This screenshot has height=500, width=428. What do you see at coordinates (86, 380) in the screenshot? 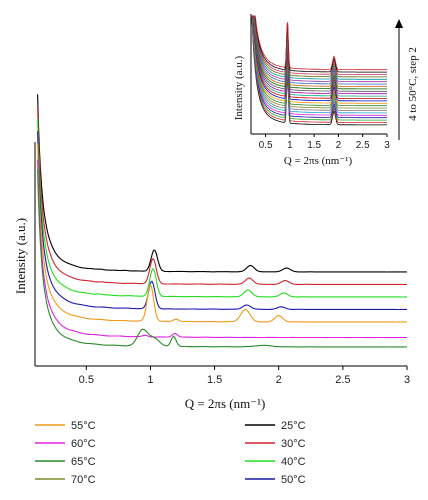
I see `main-x-tick-label: 0.5` at bounding box center [86, 380].